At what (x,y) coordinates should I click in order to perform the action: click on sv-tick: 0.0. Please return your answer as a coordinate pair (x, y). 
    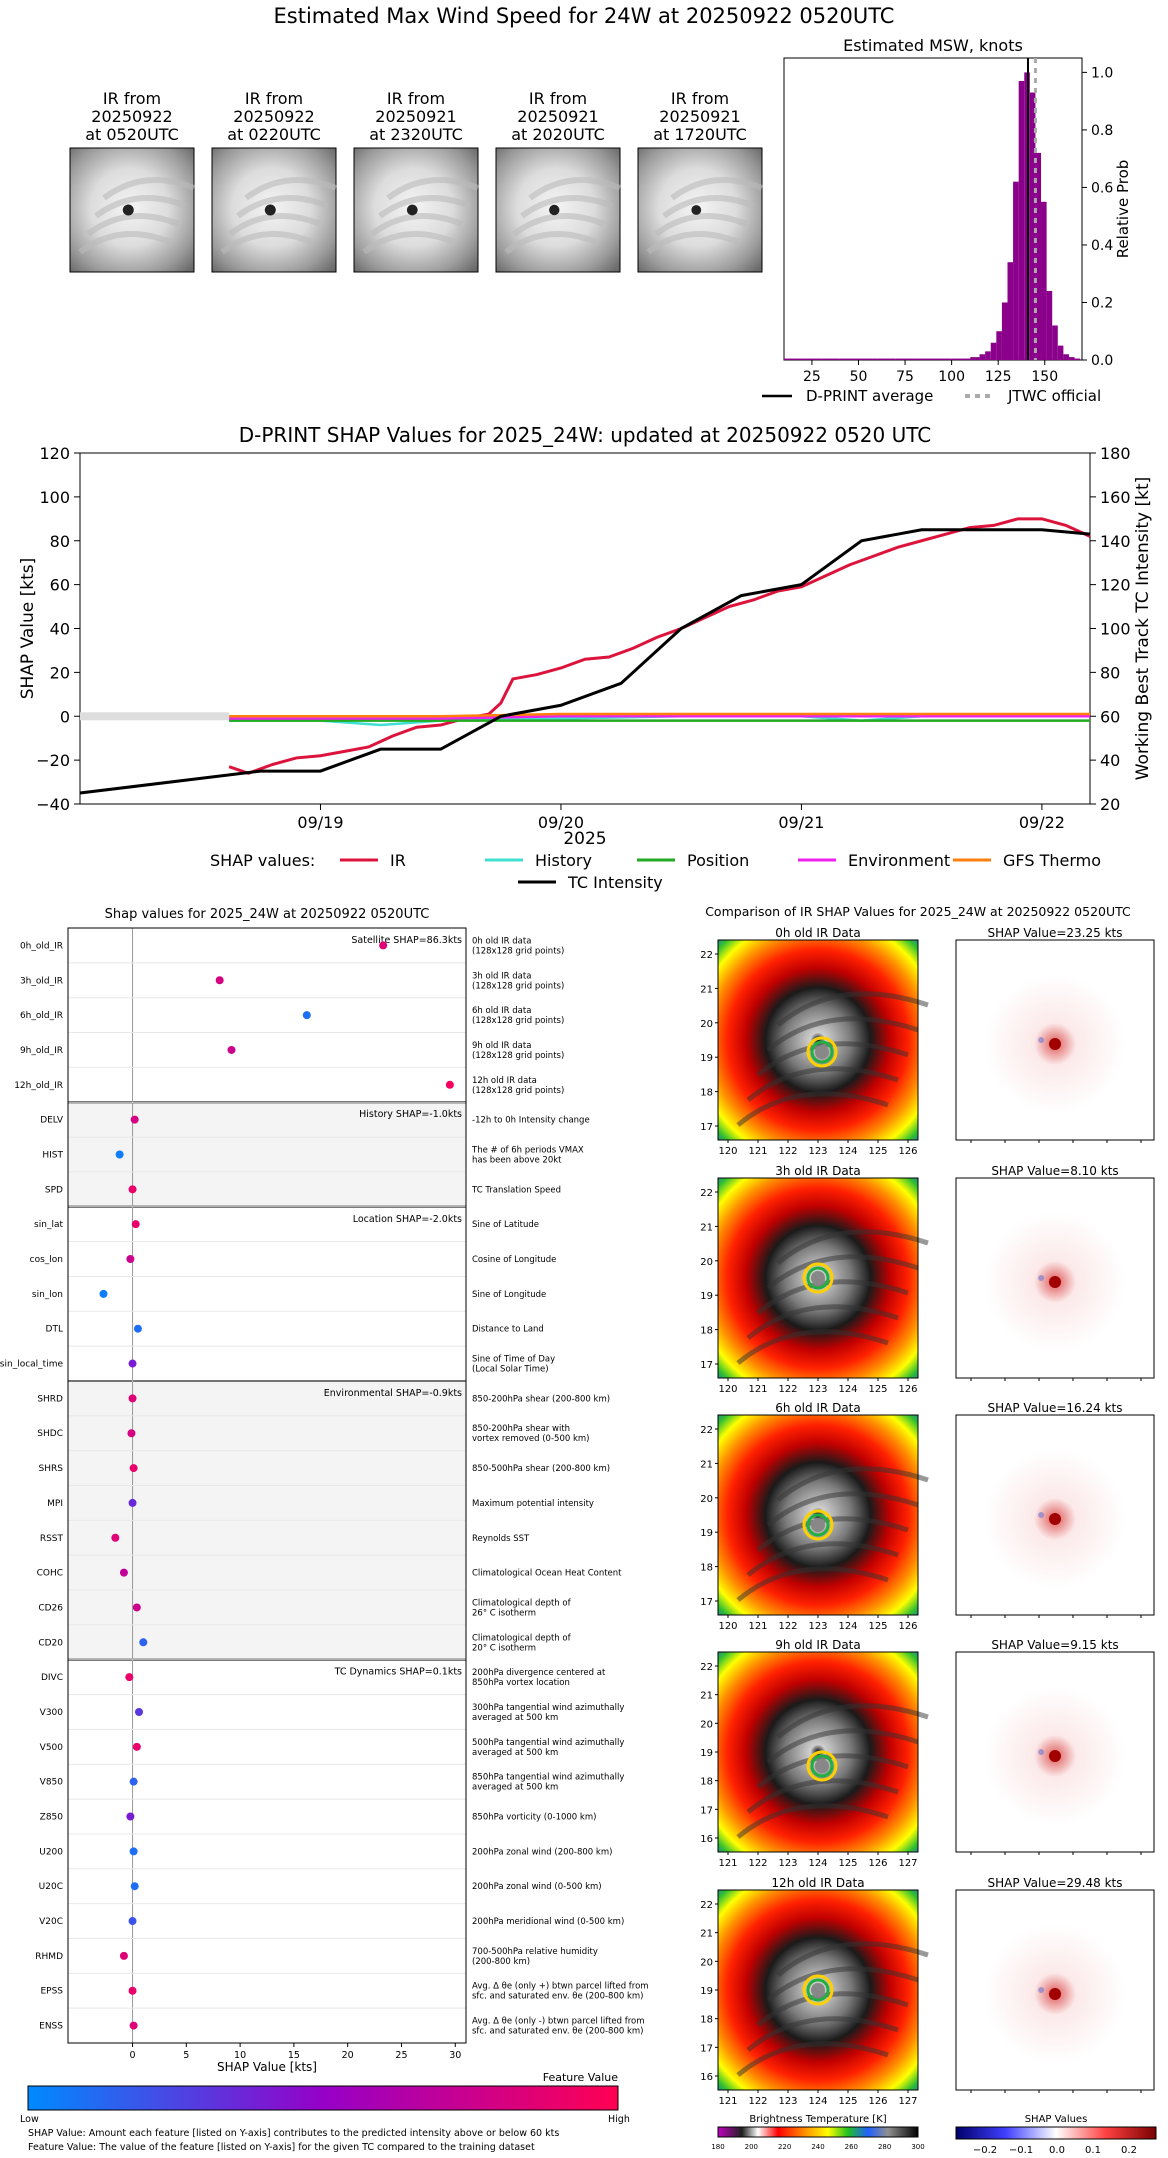
    Looking at the image, I should click on (1057, 2150).